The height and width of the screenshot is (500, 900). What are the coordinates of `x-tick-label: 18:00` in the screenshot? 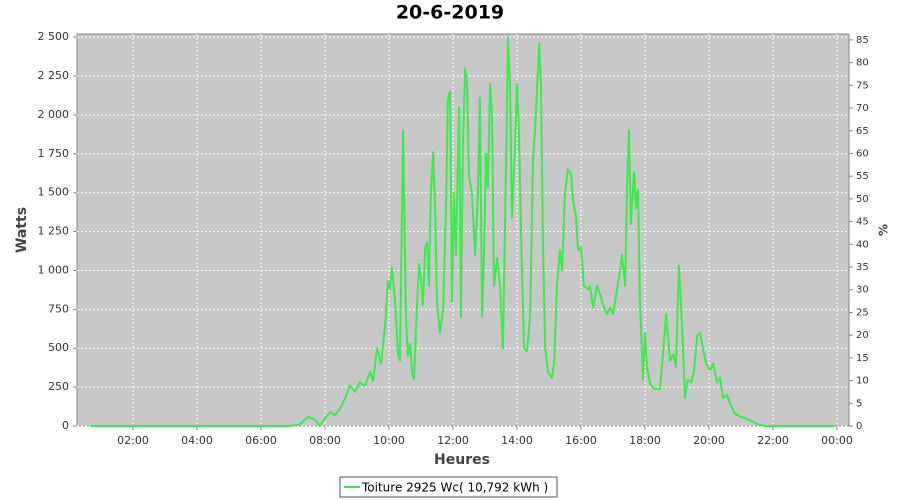 It's located at (645, 440).